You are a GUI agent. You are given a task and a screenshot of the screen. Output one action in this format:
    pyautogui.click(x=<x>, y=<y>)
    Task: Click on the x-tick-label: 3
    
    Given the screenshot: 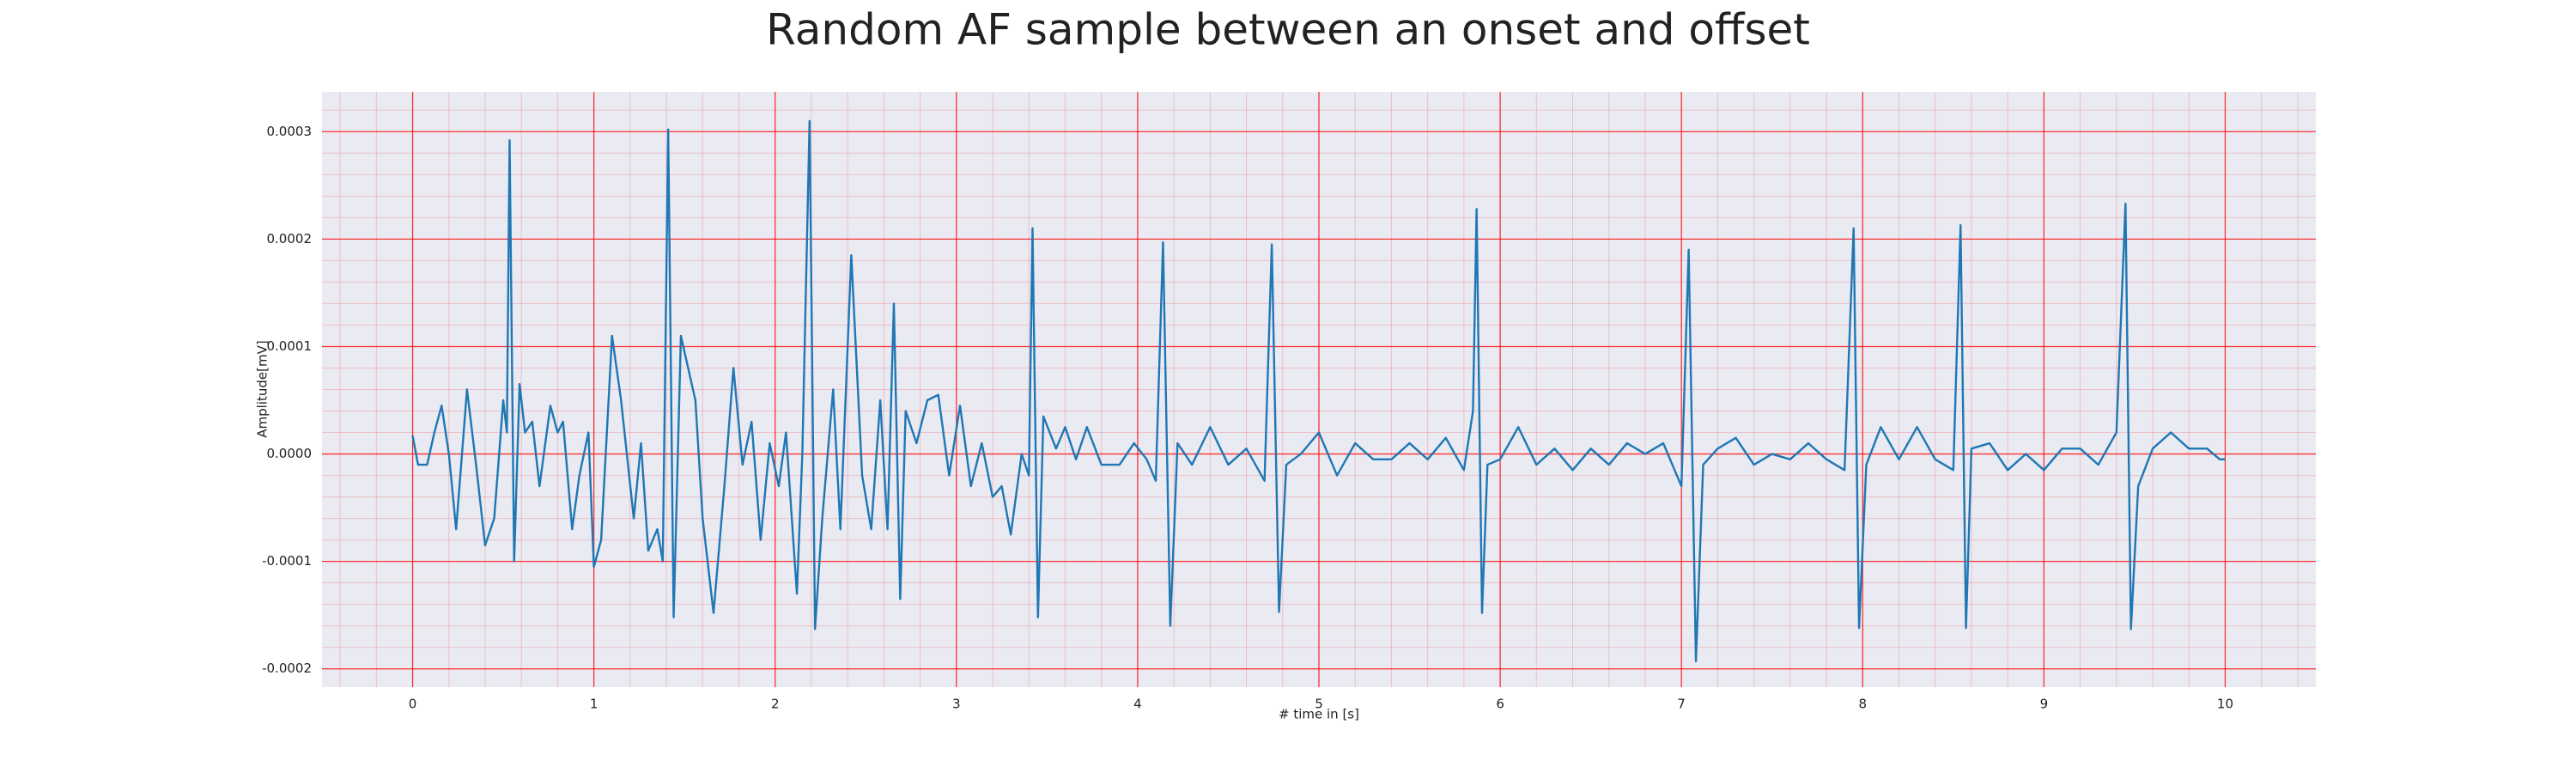 What is the action you would take?
    pyautogui.click(x=957, y=704)
    